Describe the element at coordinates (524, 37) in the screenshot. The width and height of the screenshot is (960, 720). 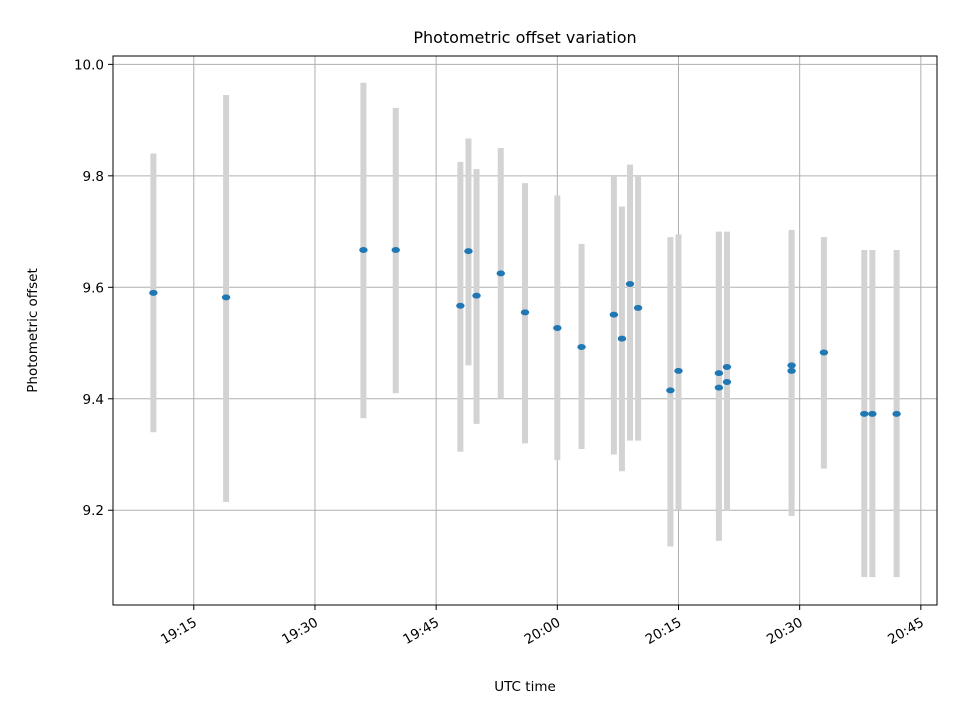
I see `chart-title: Photometric offset variation` at that location.